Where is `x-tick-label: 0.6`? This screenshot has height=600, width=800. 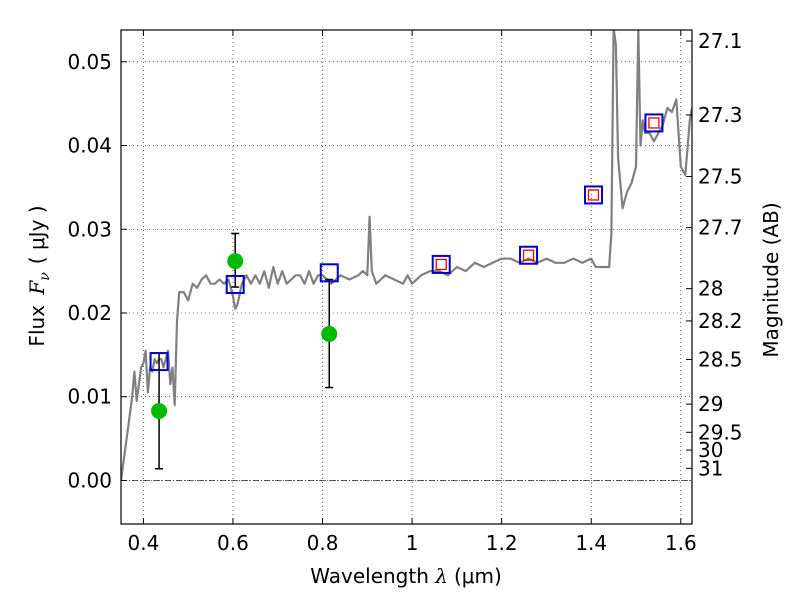
x-tick-label: 0.6 is located at coordinates (233, 543).